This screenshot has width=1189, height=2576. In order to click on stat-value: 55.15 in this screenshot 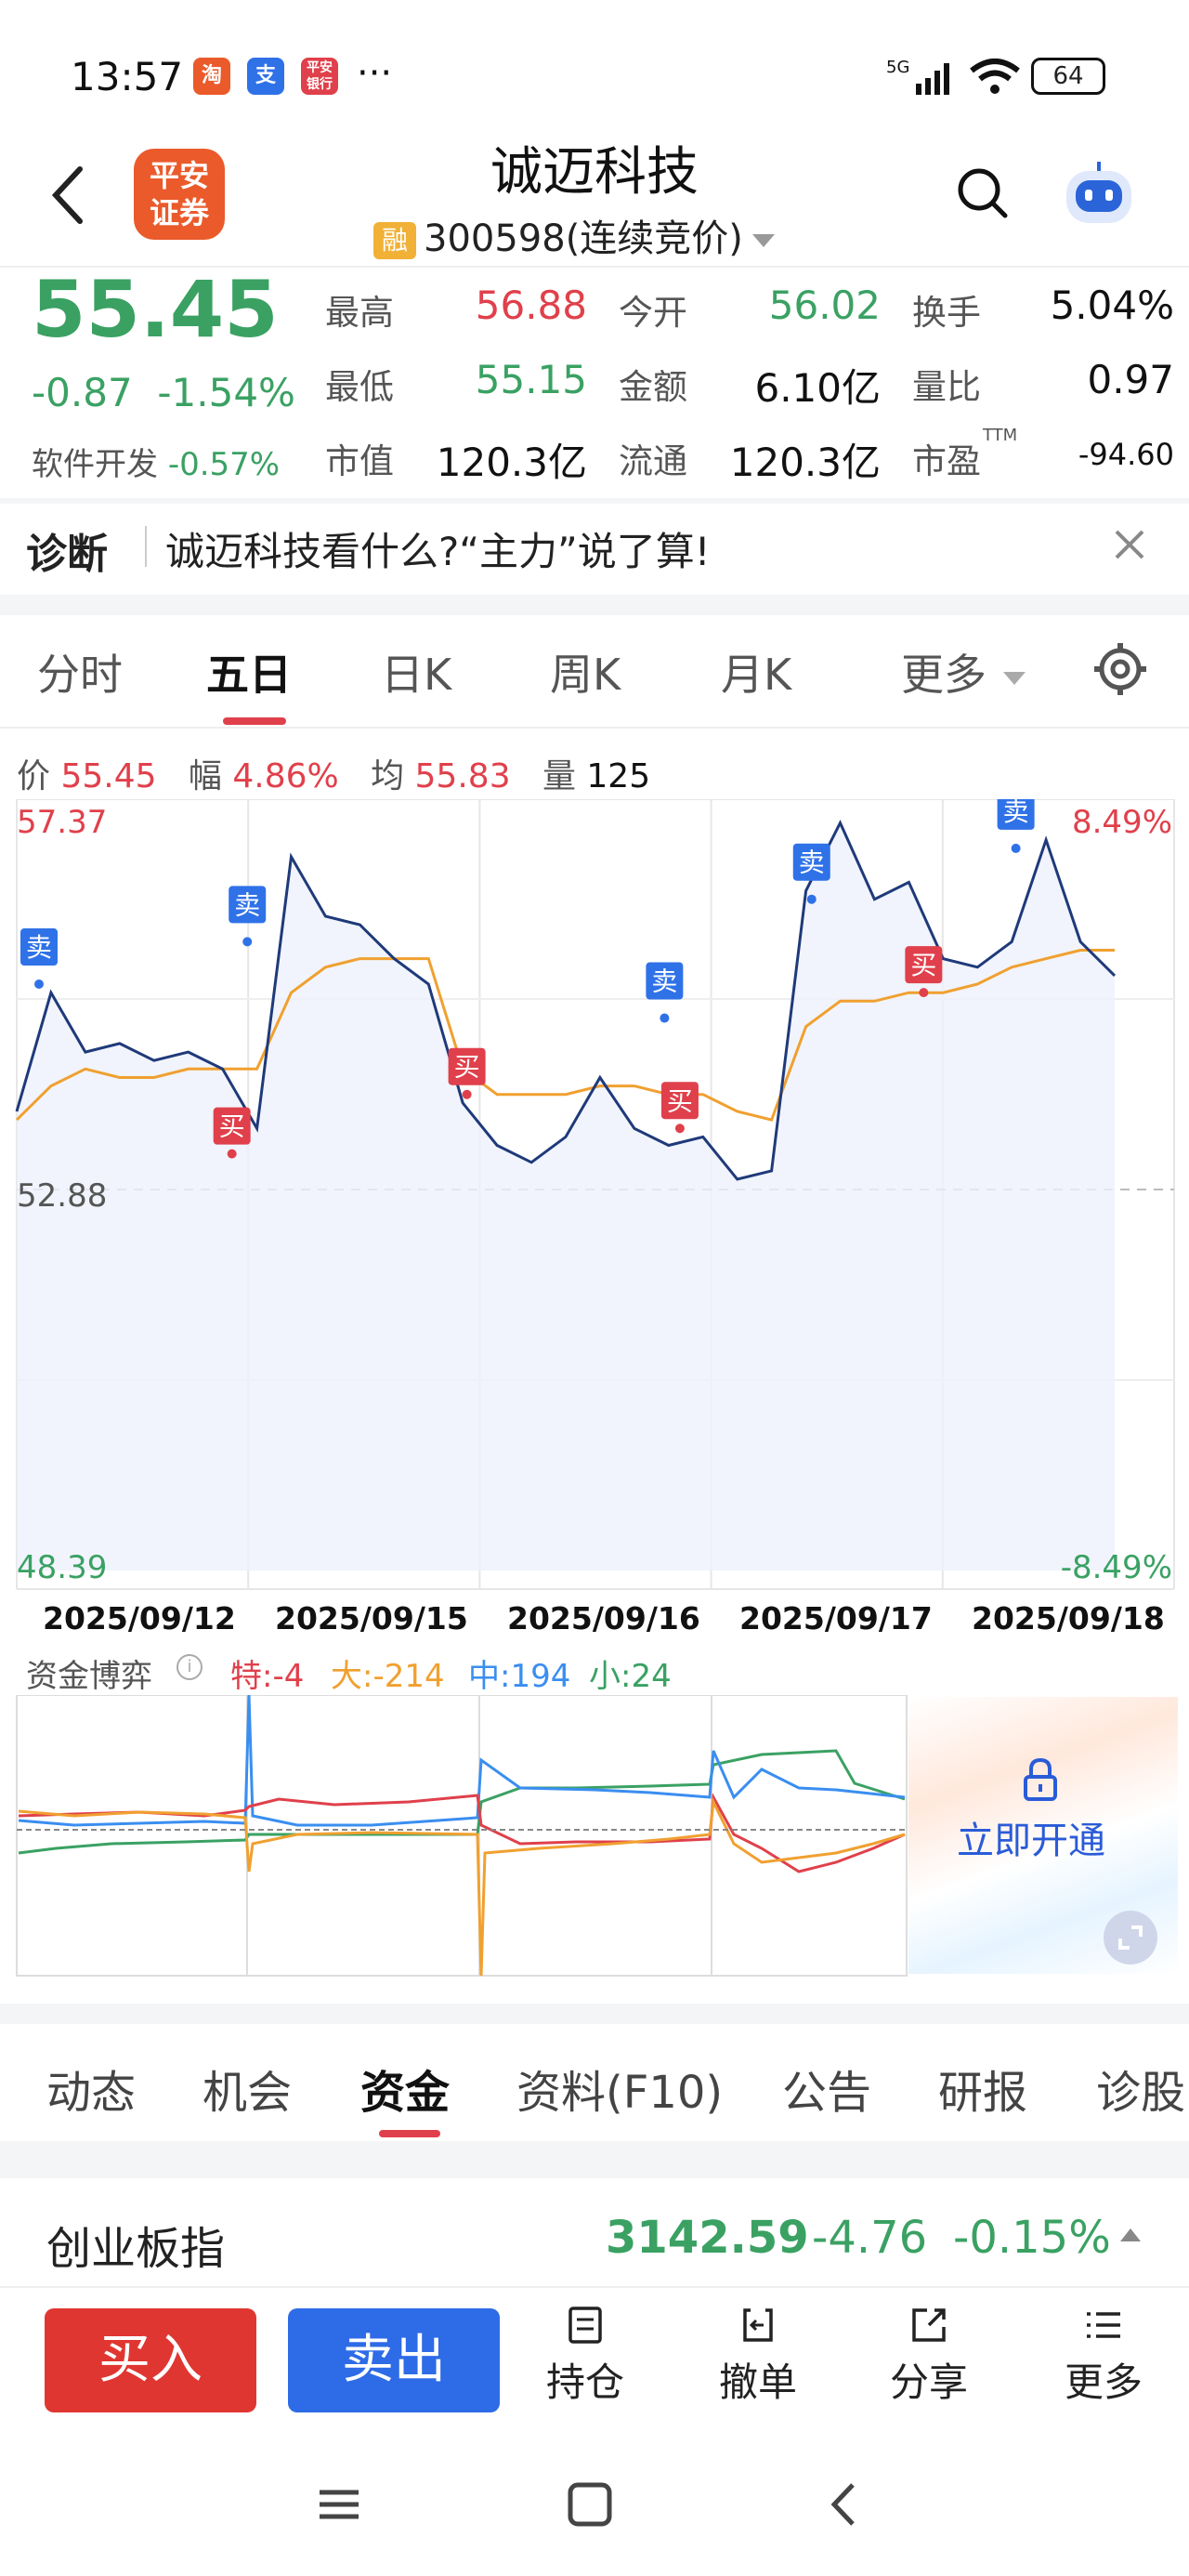, I will do `click(531, 379)`.